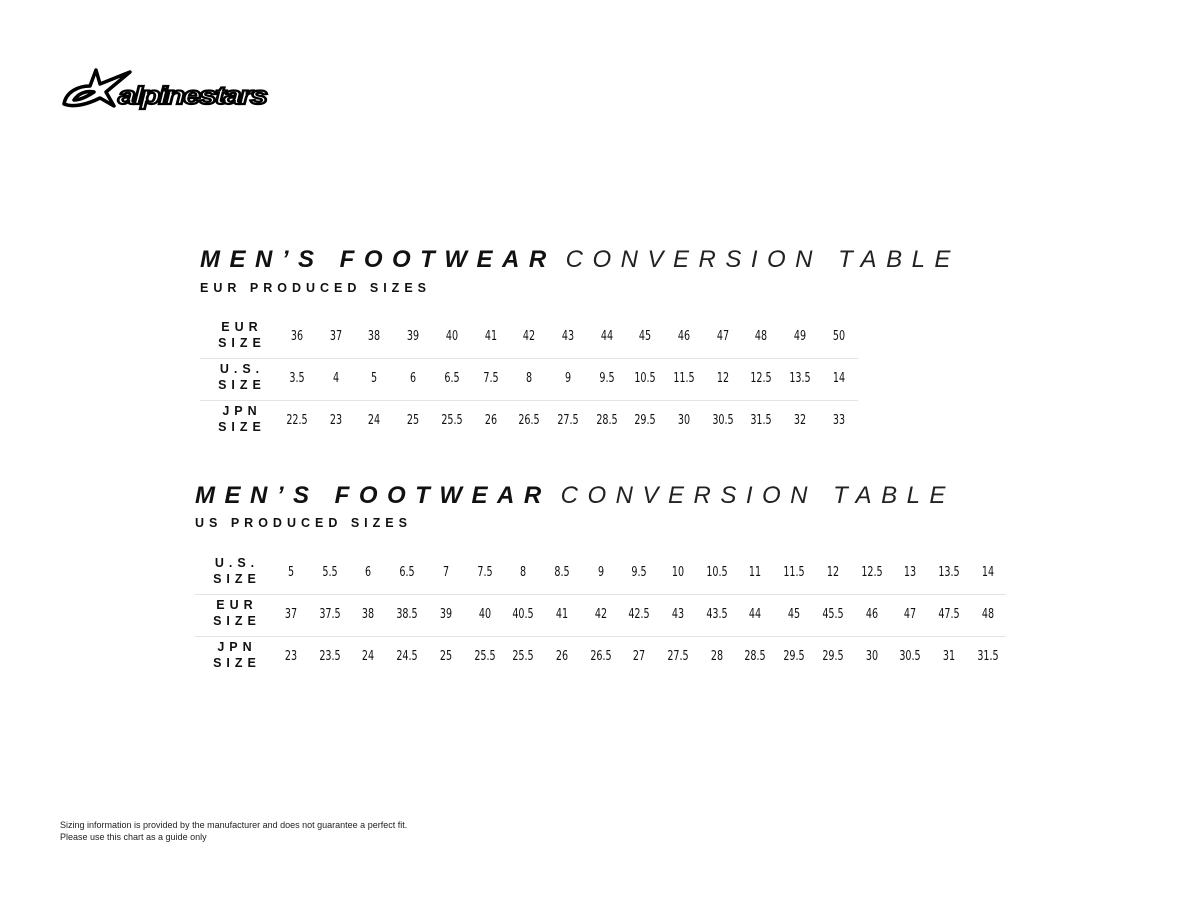 Image resolution: width=1200 pixels, height=900 pixels. Describe the element at coordinates (330, 614) in the screenshot. I see `size-cell: 37.5` at that location.